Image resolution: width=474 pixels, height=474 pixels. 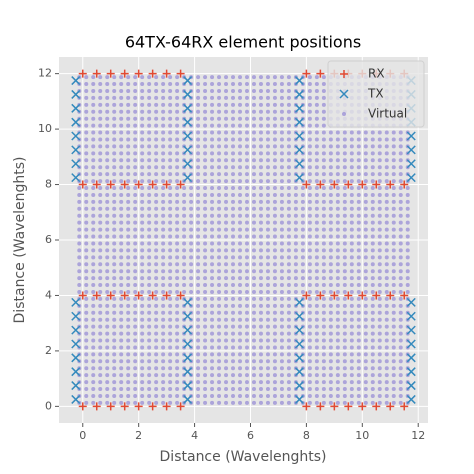 I want to click on chart-title: 64TX-64RX element positions, so click(x=243, y=42).